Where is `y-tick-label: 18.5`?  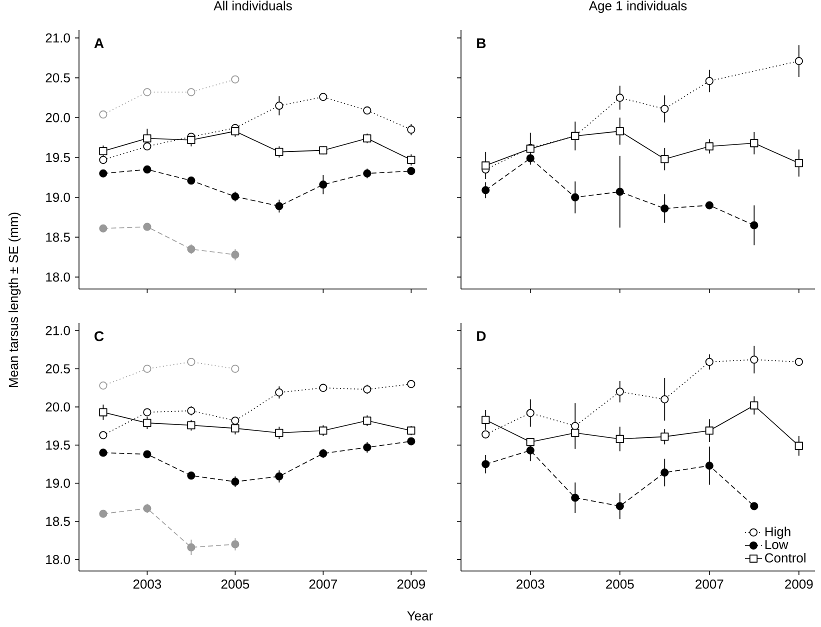 y-tick-label: 18.5 is located at coordinates (58, 521).